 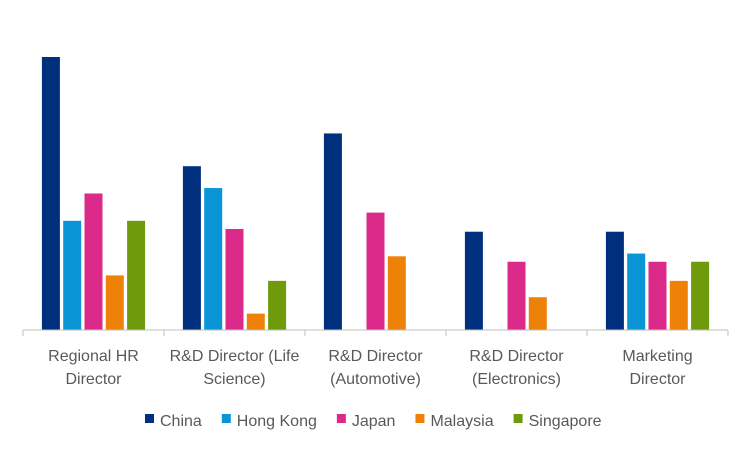 I want to click on legend-label-china: China, so click(x=181, y=421).